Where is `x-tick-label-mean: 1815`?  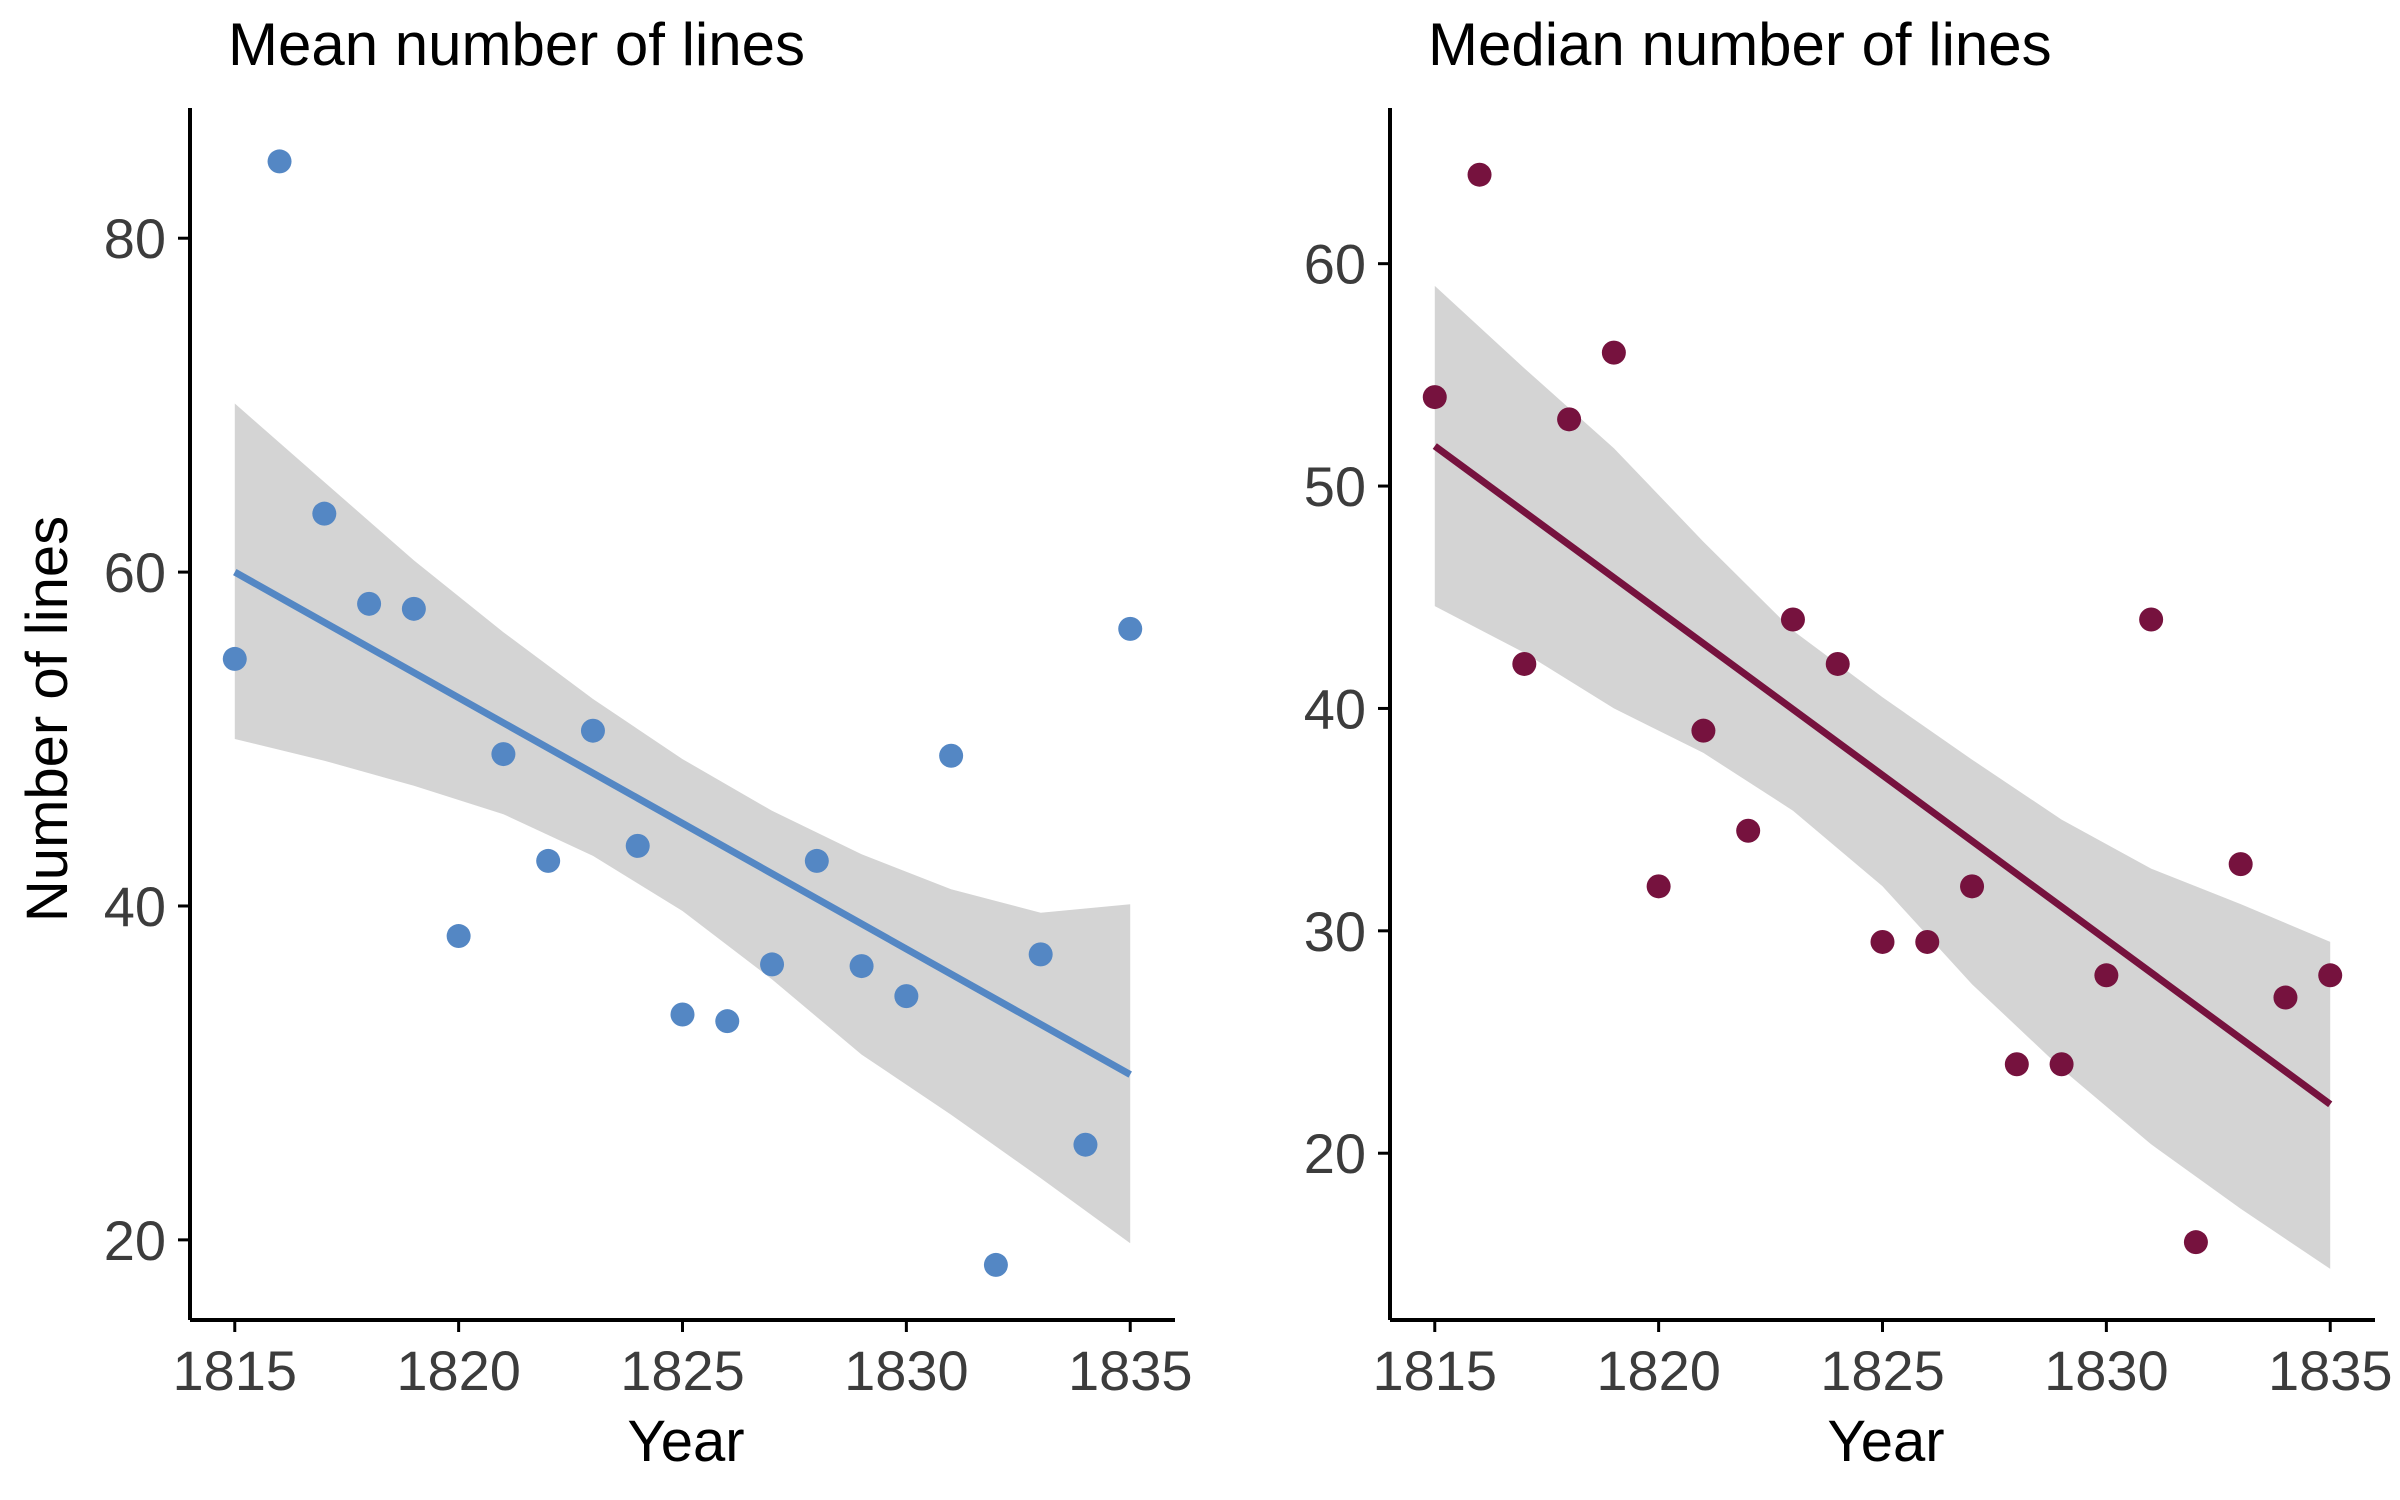
x-tick-label-mean: 1815 is located at coordinates (234, 1370).